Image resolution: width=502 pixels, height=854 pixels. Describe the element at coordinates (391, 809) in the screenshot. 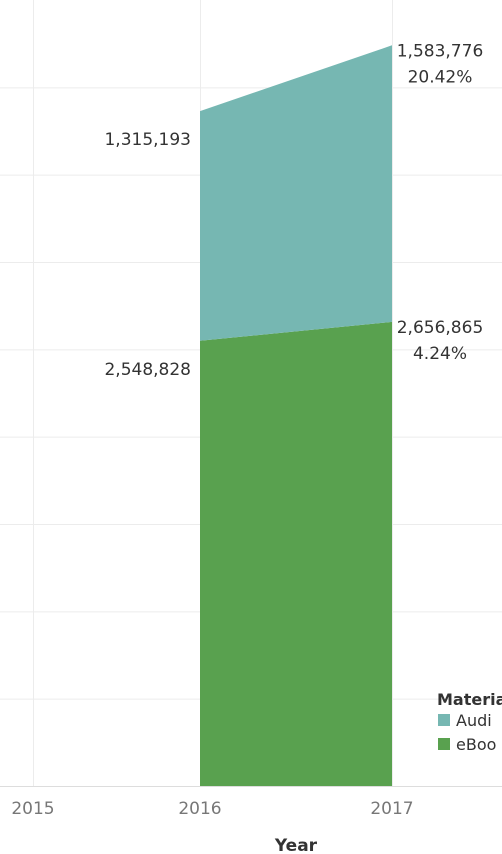

I see `tick-label: 2017` at that location.